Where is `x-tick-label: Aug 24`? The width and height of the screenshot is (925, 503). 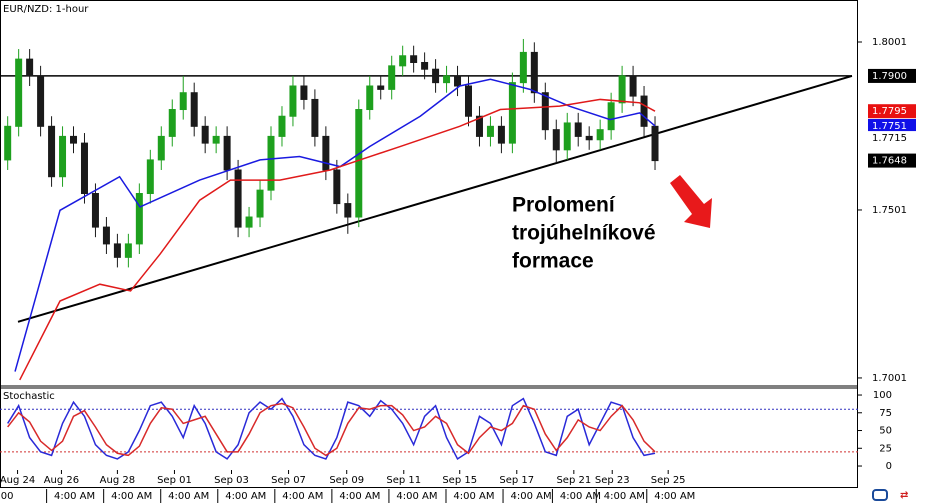 x-tick-label: Aug 24 is located at coordinates (17, 480).